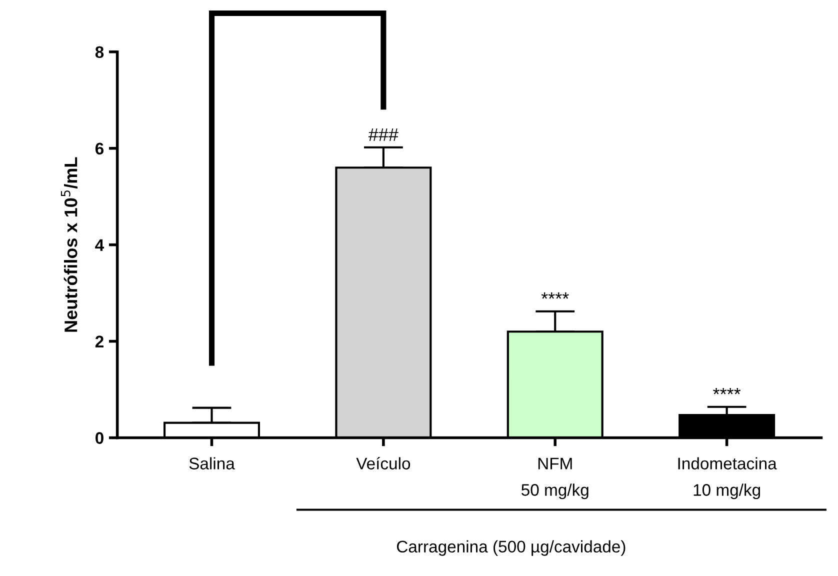 The width and height of the screenshot is (838, 576). What do you see at coordinates (99, 148) in the screenshot?
I see `y-tick-label: 6` at bounding box center [99, 148].